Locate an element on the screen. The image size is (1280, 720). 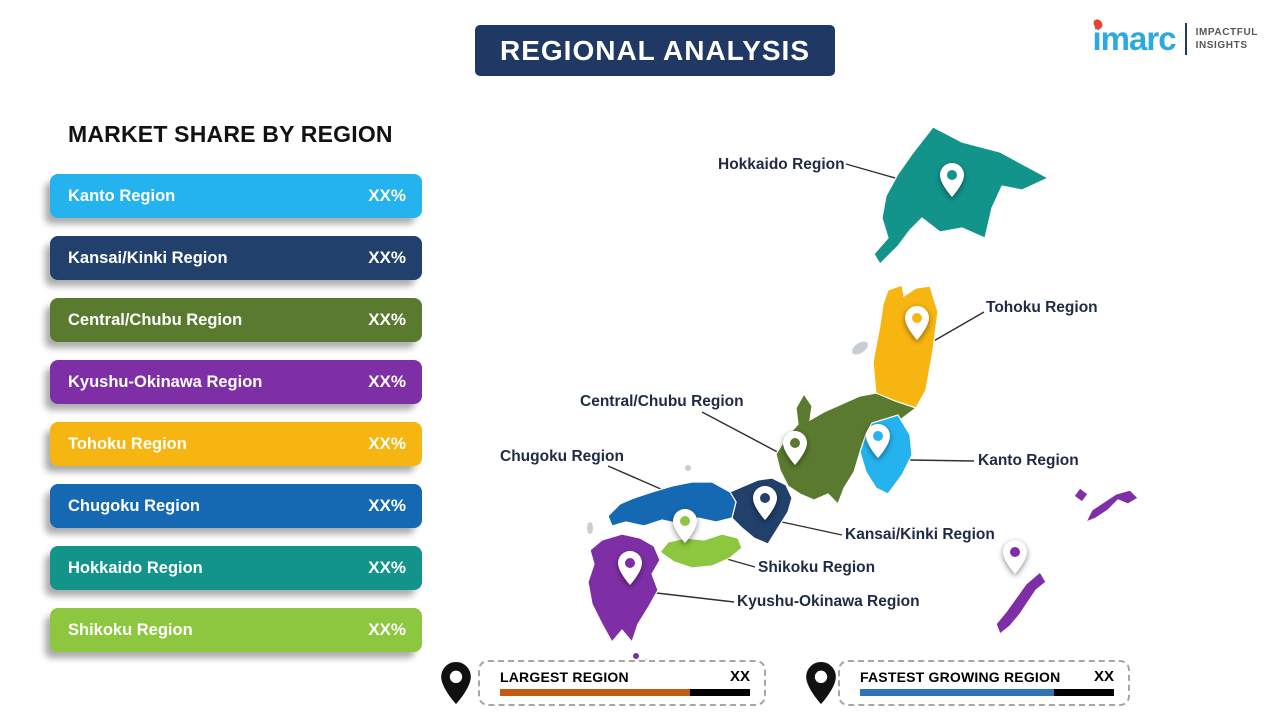
pin-chubu is located at coordinates (795, 448).